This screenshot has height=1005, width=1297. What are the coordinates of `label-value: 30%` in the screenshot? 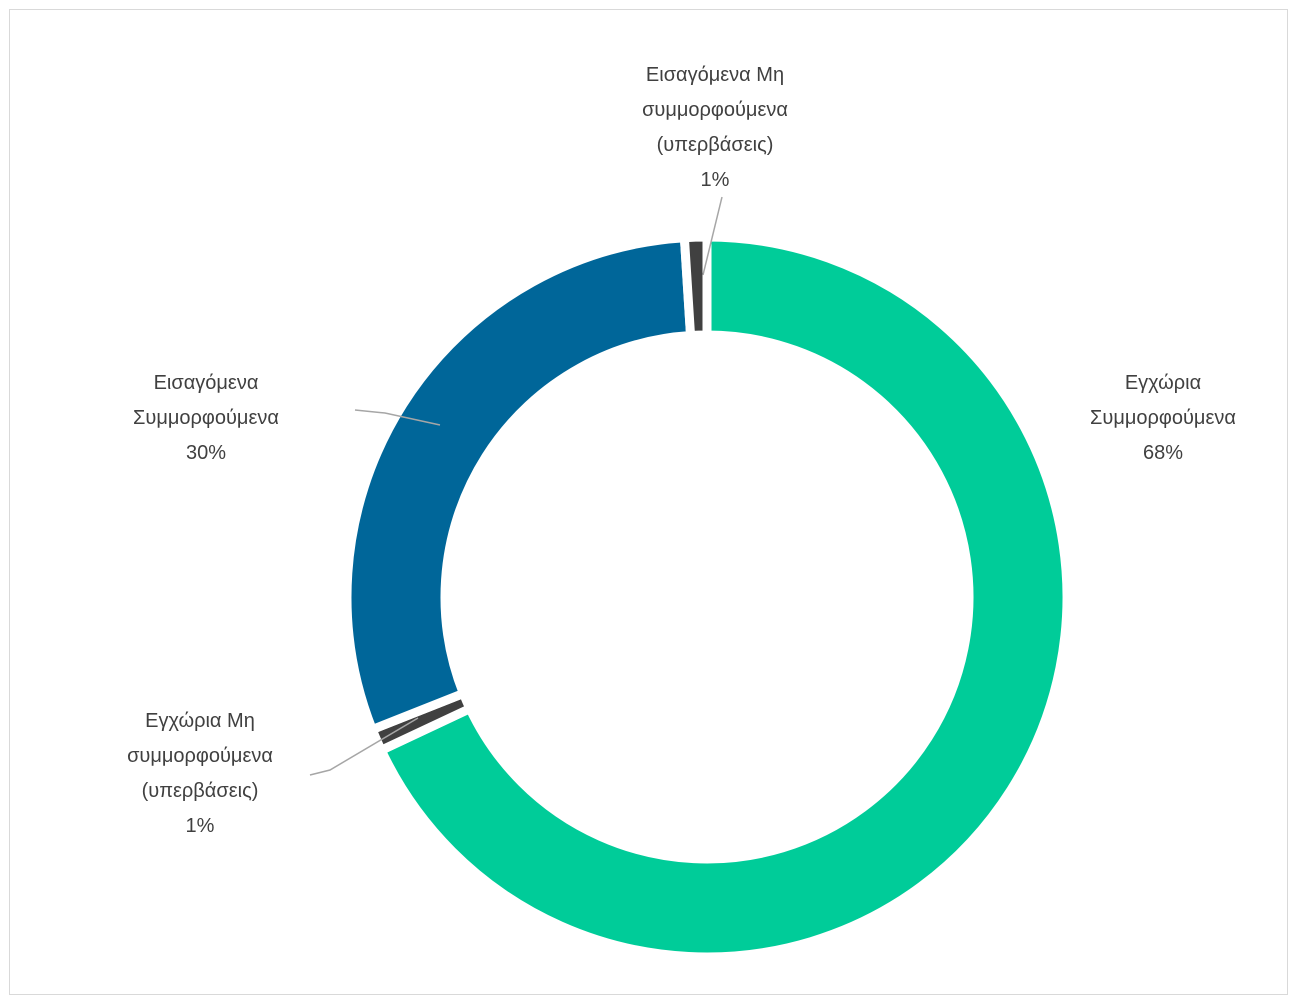 It's located at (206, 453).